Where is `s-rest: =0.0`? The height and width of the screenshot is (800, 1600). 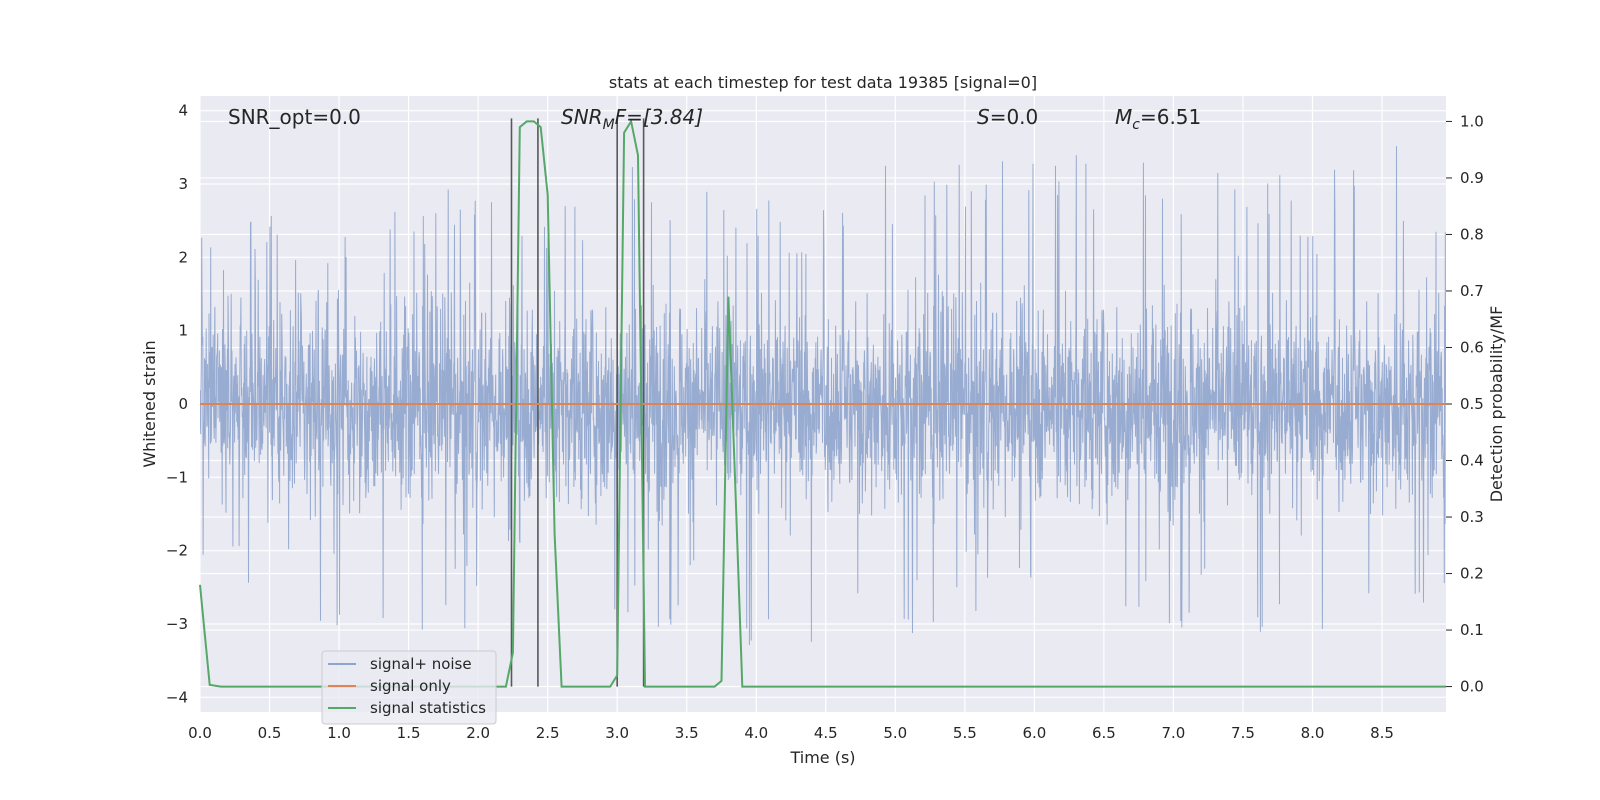
s-rest: =0.0 is located at coordinates (1014, 117).